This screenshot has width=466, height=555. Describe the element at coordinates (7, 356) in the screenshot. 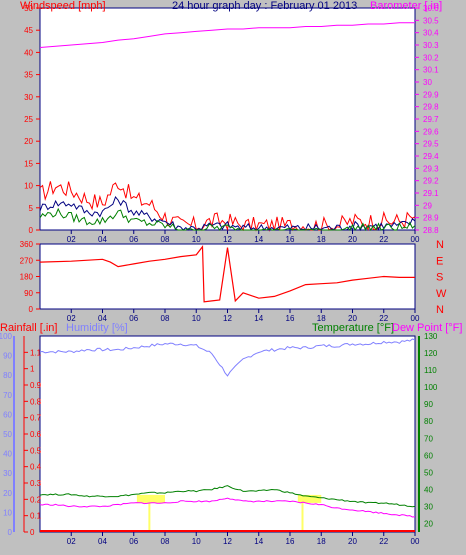

I see `humidity-ytick-label: 90` at that location.